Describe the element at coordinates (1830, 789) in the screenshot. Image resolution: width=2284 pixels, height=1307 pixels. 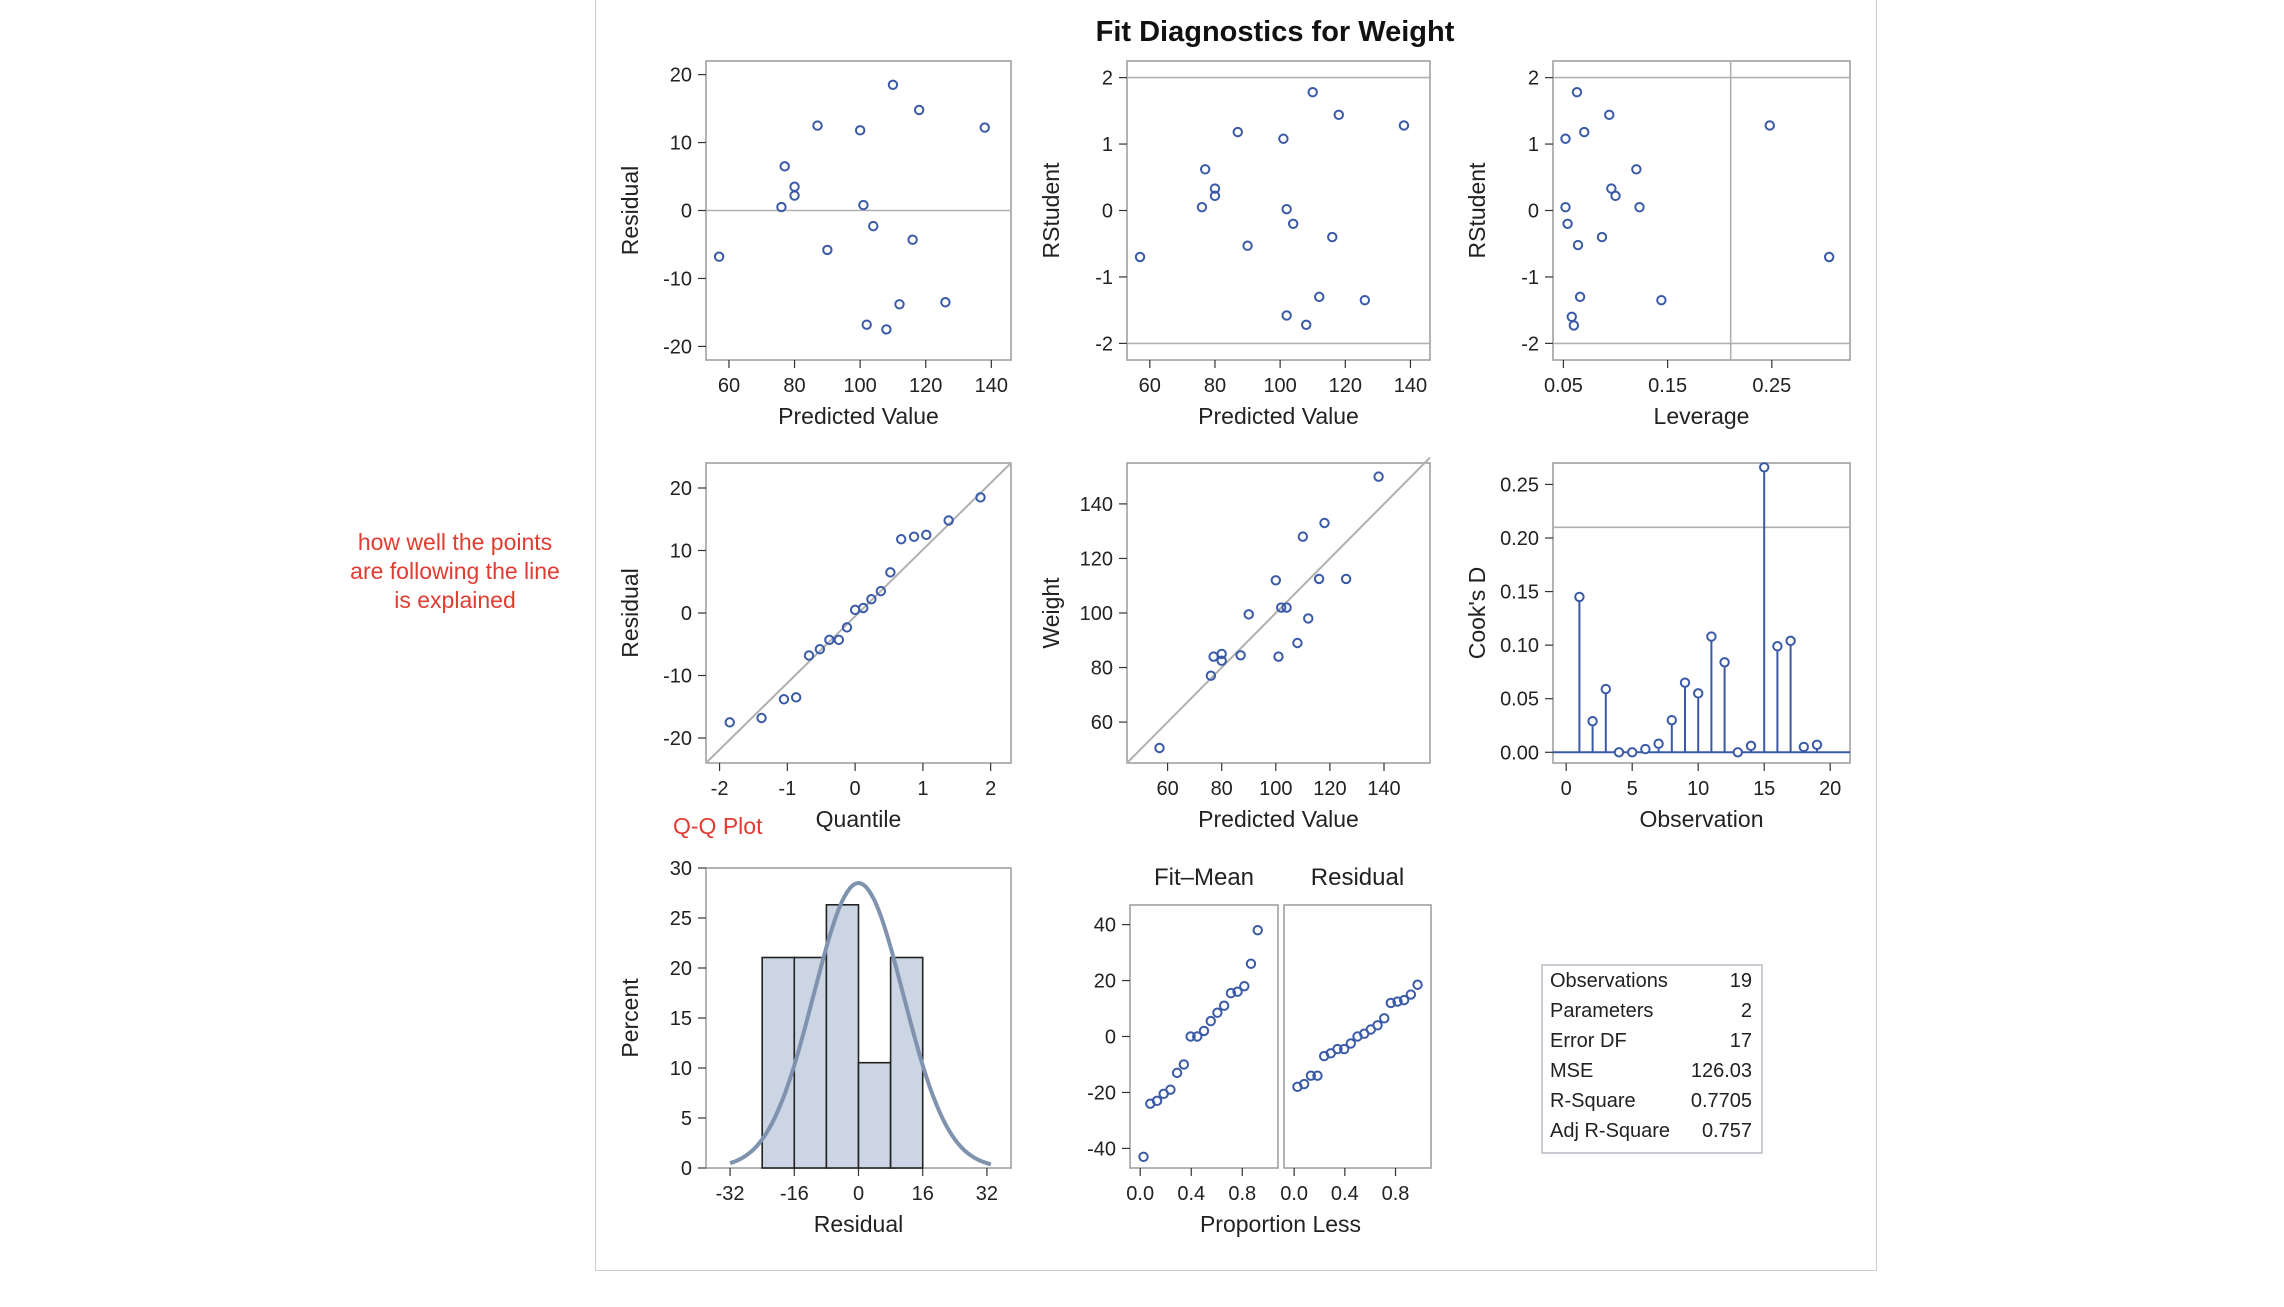
I see `x-tick-label: 20` at that location.